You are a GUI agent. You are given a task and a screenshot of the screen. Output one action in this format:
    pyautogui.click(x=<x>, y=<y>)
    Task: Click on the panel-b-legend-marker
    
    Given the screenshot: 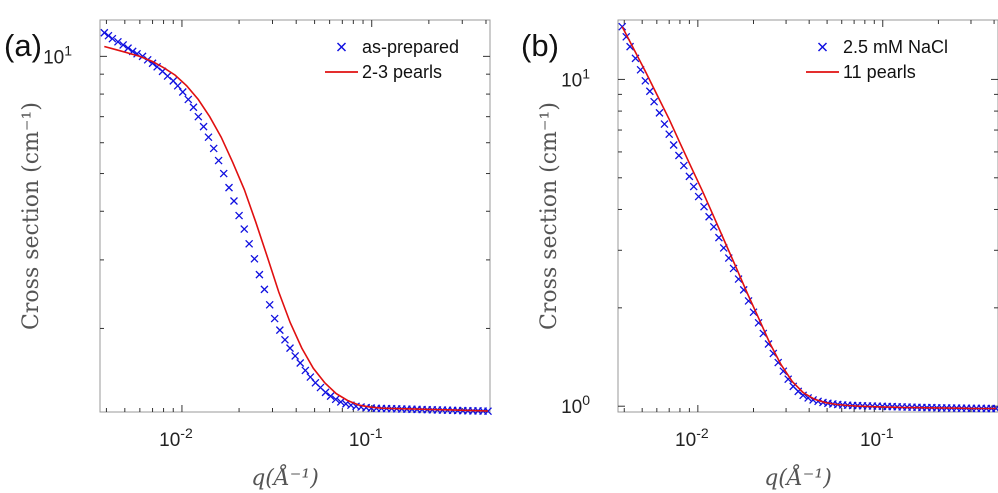 What is the action you would take?
    pyautogui.click(x=822, y=47)
    